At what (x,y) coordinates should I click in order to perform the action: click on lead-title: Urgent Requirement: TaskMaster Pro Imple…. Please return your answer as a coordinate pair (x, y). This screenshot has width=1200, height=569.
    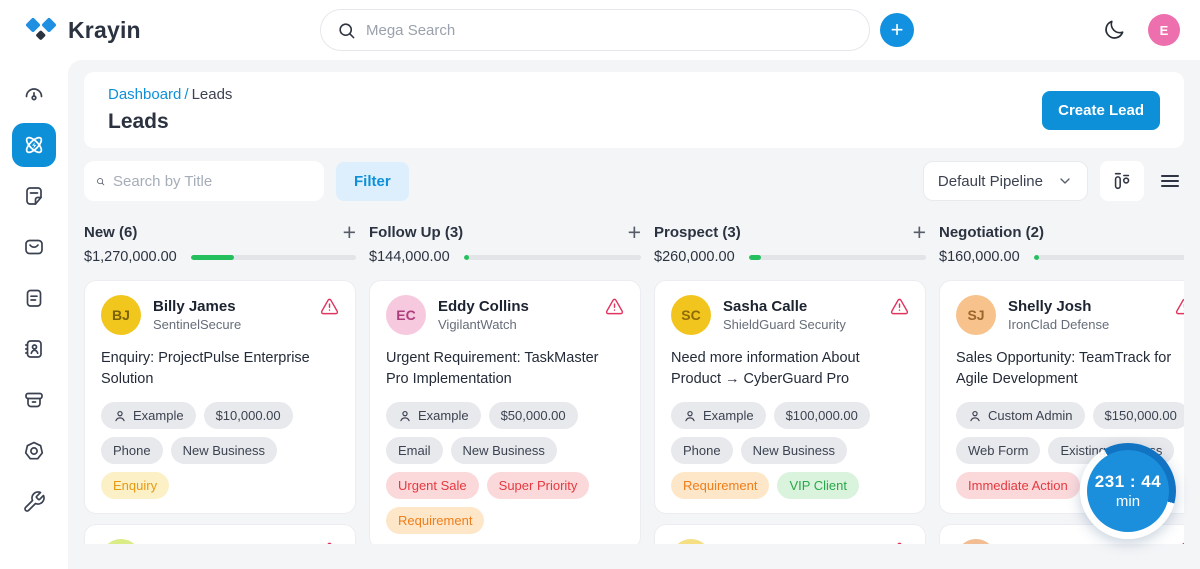
    Looking at the image, I should click on (492, 368).